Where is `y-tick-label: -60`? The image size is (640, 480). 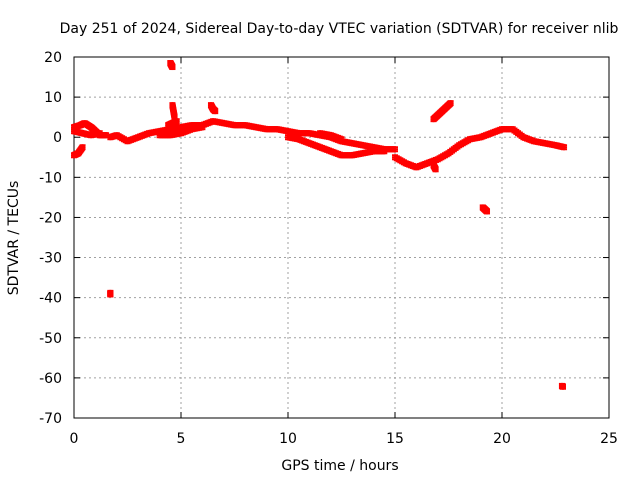
y-tick-label: -60 is located at coordinates (50, 379).